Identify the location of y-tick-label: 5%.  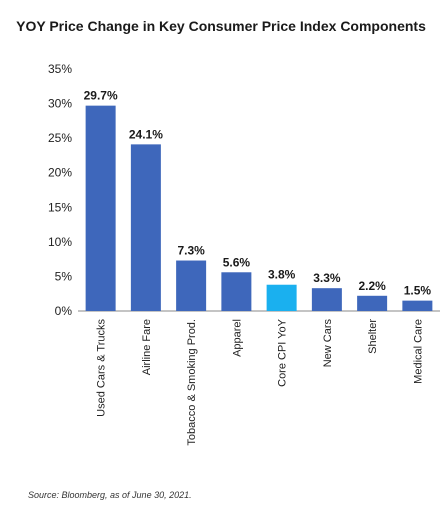
(64, 276).